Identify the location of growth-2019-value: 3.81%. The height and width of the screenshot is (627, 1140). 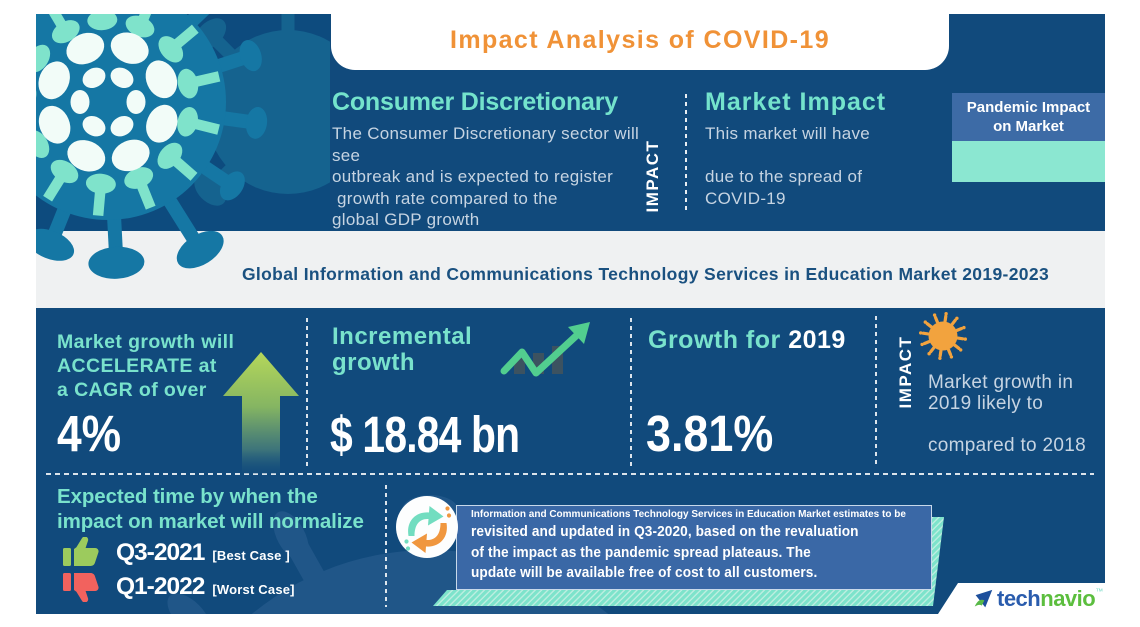
(710, 433).